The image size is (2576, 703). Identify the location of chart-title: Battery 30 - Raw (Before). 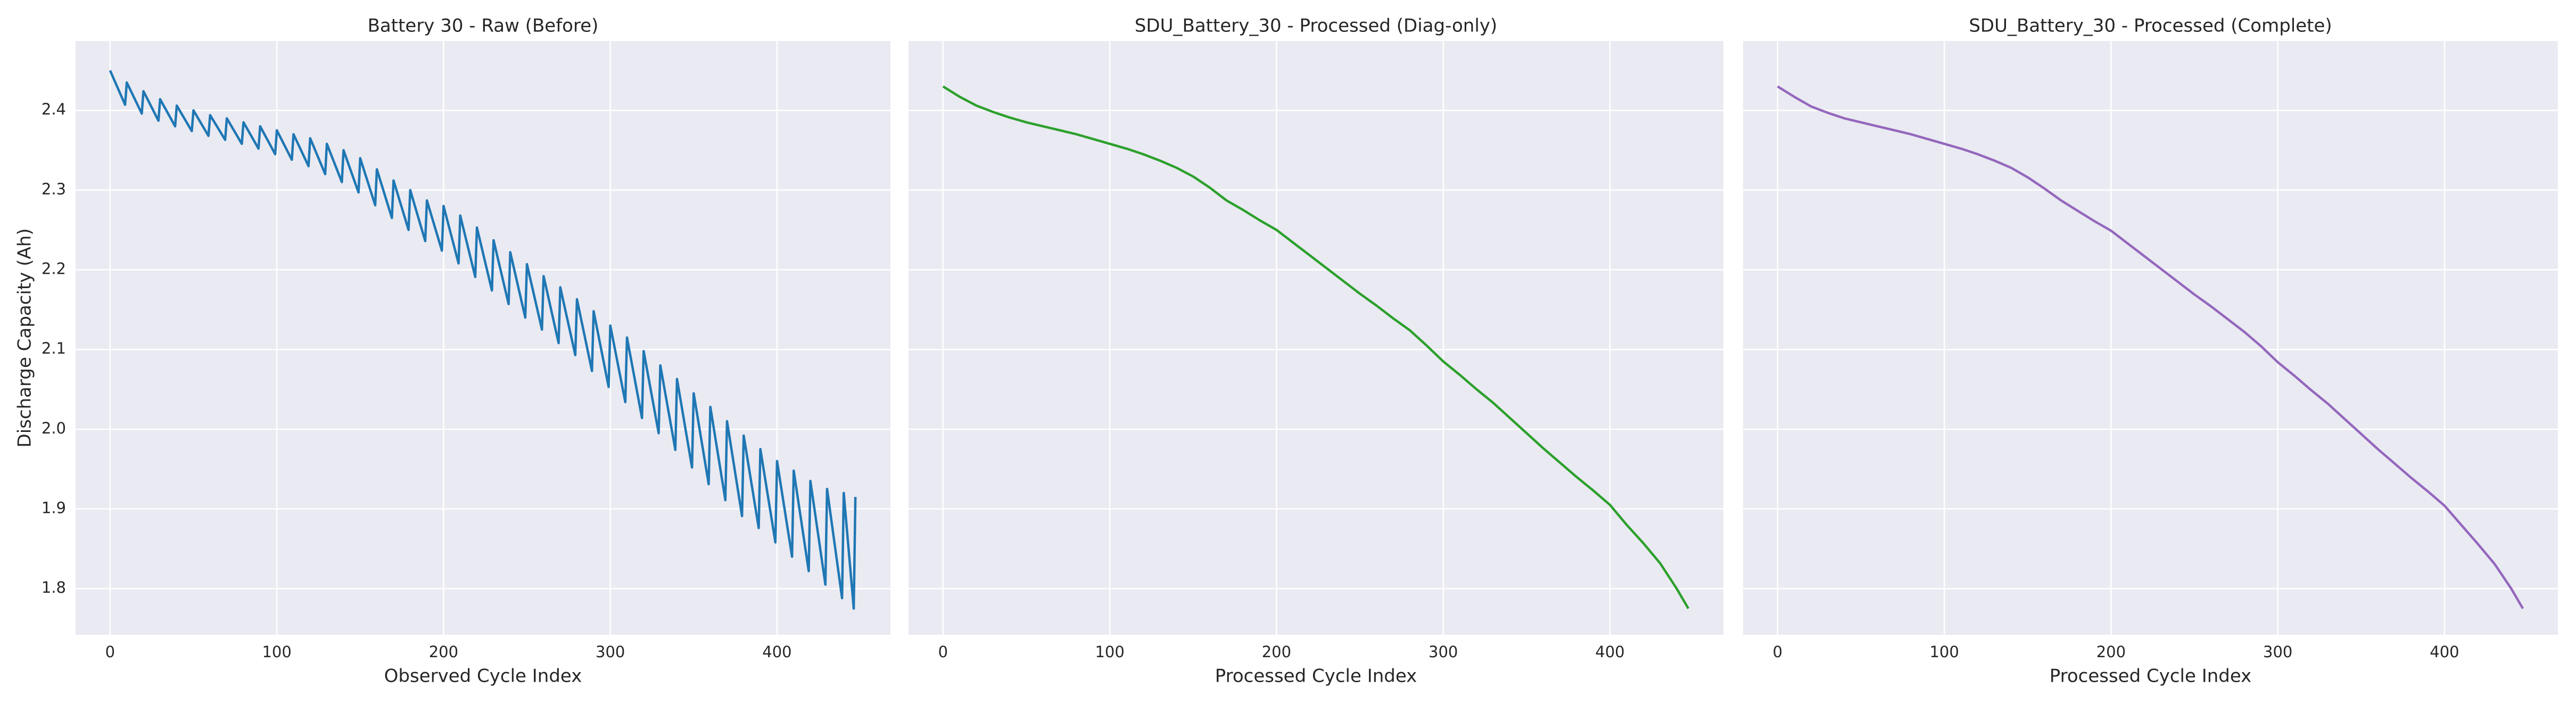
(483, 26).